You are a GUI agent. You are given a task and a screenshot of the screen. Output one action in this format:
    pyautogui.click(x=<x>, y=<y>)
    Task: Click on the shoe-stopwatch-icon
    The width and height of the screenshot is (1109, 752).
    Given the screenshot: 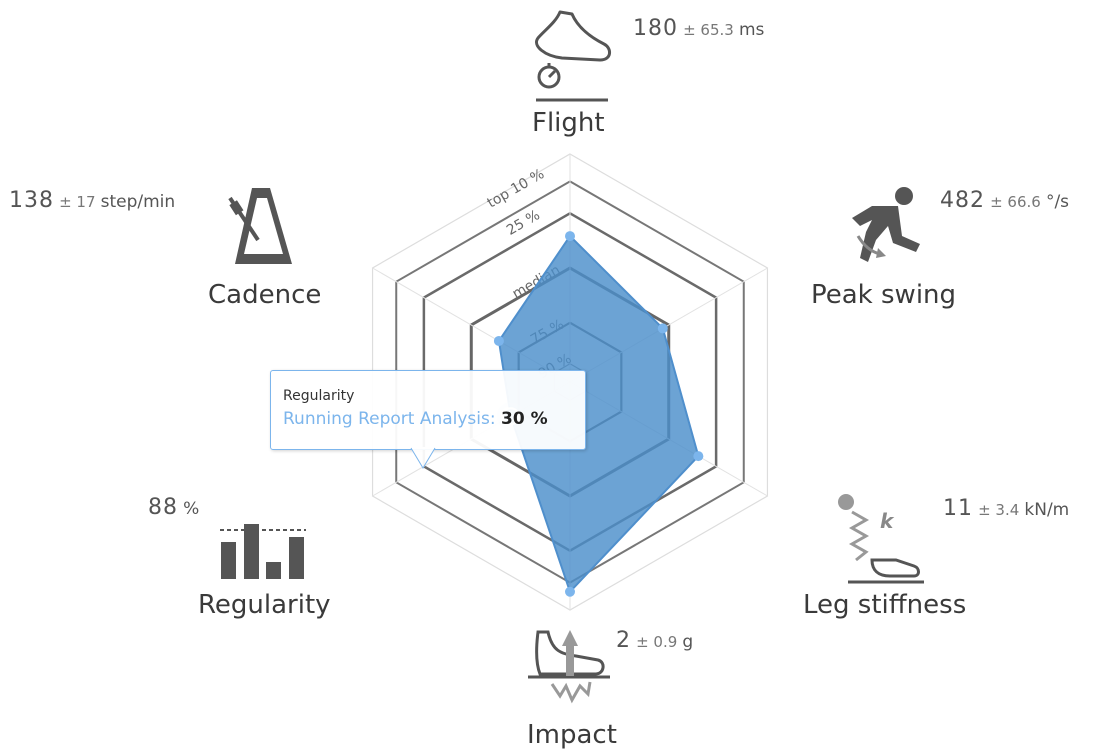 What is the action you would take?
    pyautogui.click(x=573, y=56)
    